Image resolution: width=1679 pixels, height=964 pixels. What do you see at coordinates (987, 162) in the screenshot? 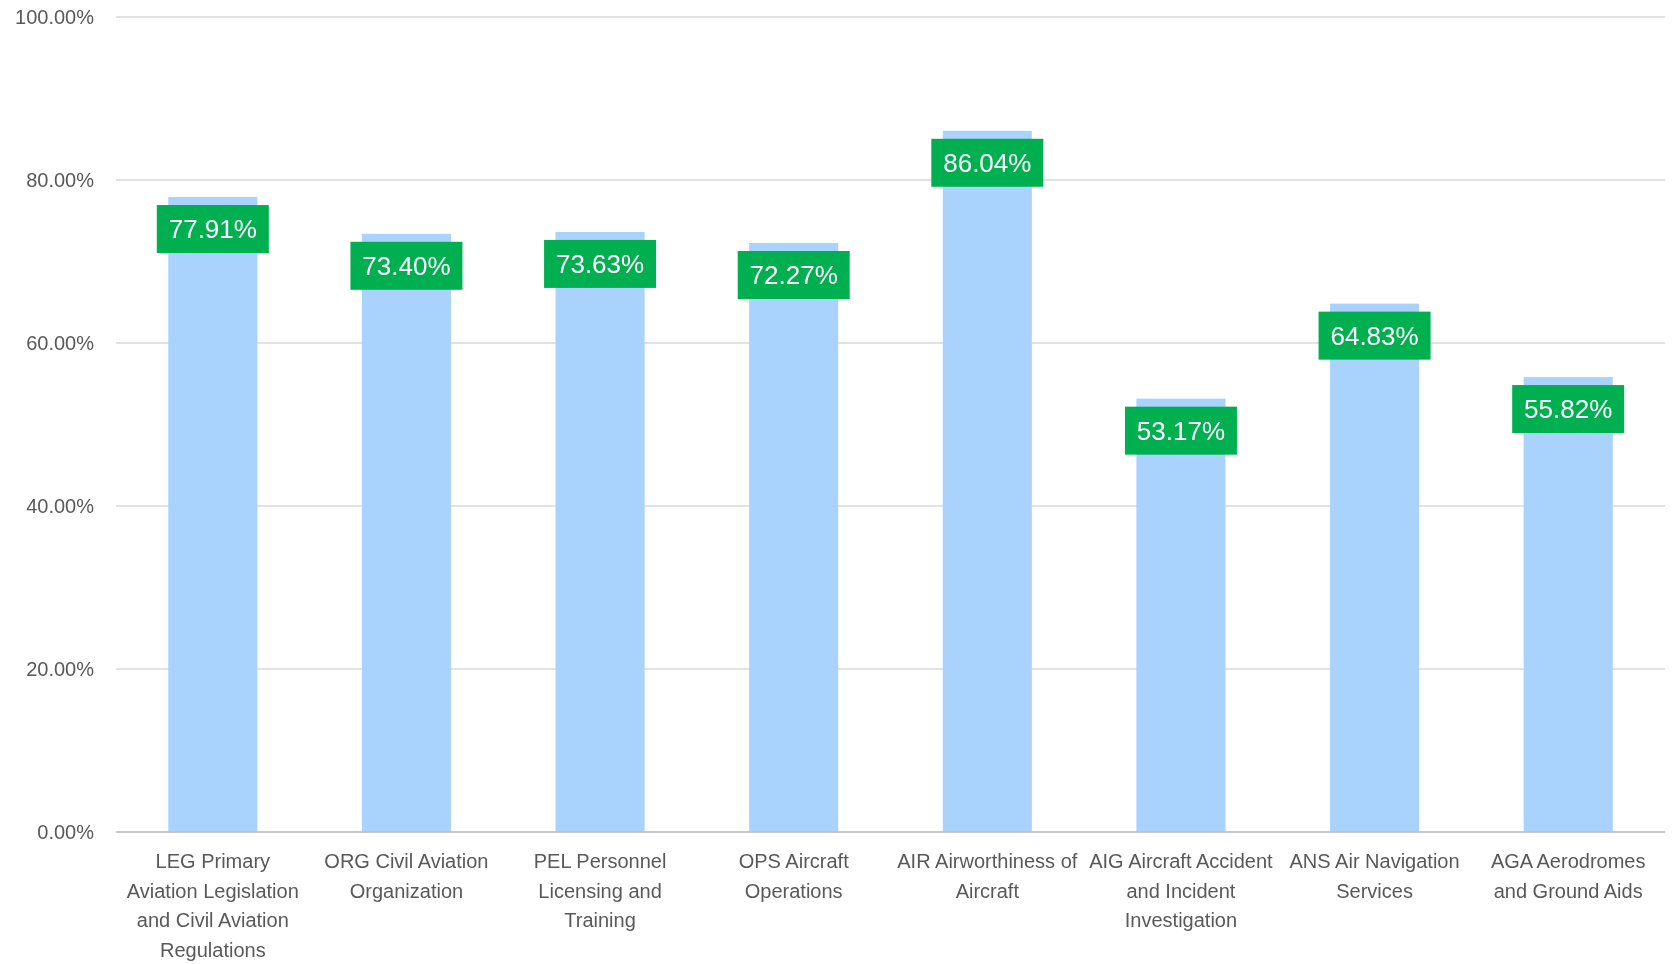
I see `data-label: 86.04%` at bounding box center [987, 162].